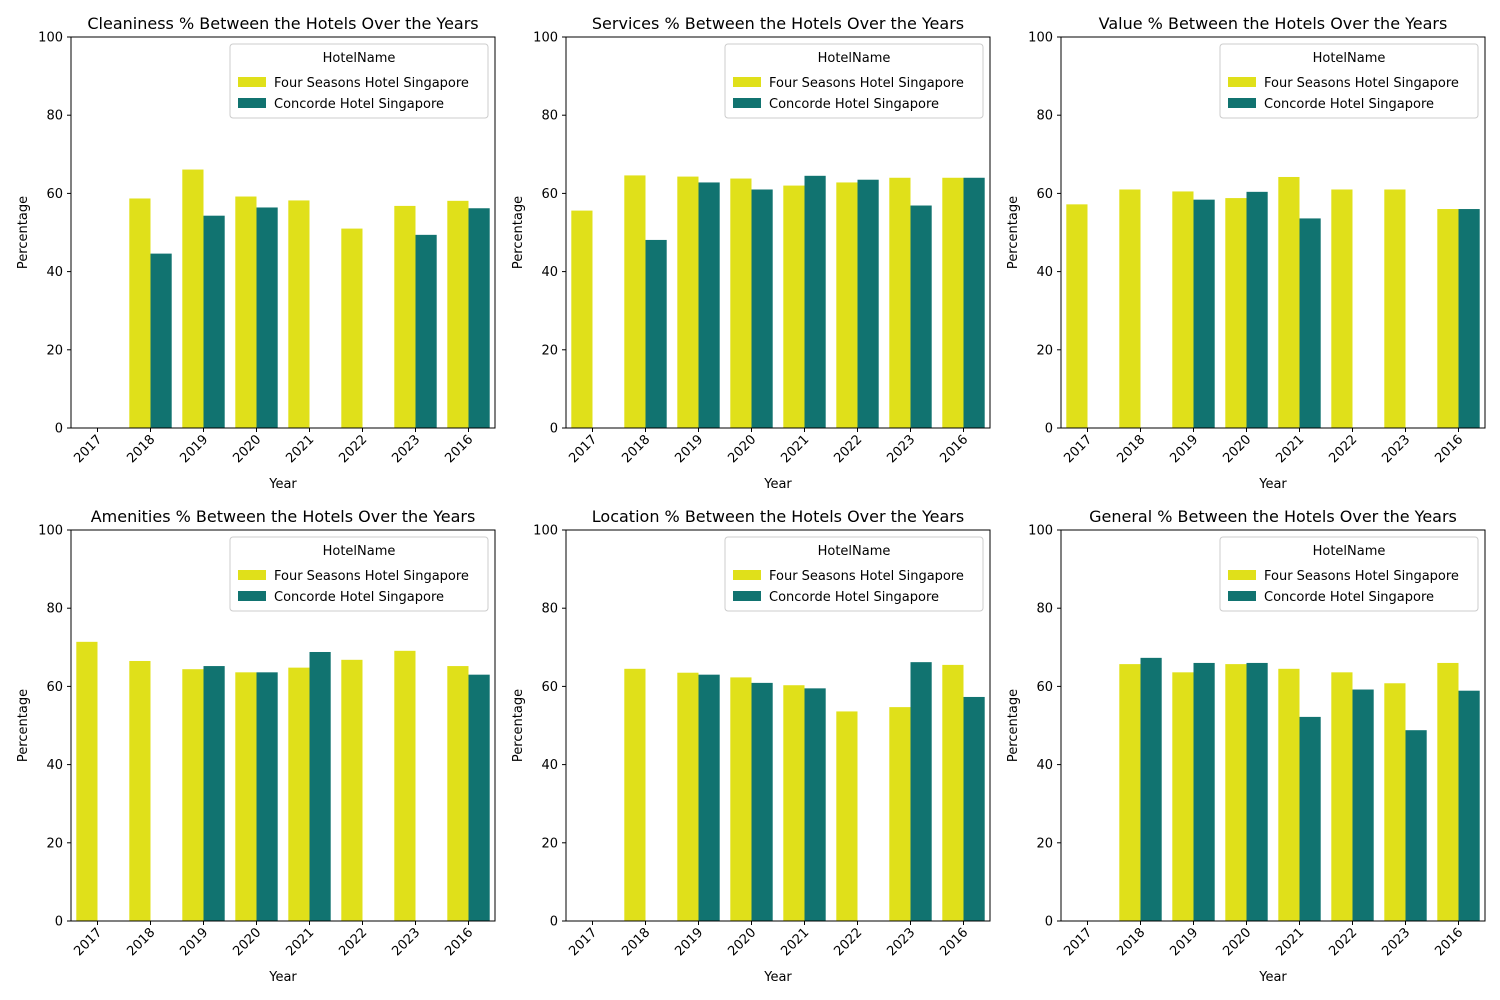 This screenshot has height=1000, width=1500. Describe the element at coordinates (656, 333) in the screenshot. I see `bar-concorde-2018` at that location.